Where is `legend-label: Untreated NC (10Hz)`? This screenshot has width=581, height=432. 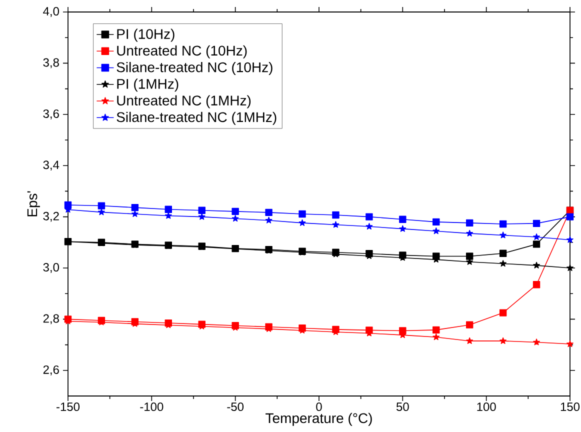
legend-label: Untreated NC (10Hz) is located at coordinates (182, 51).